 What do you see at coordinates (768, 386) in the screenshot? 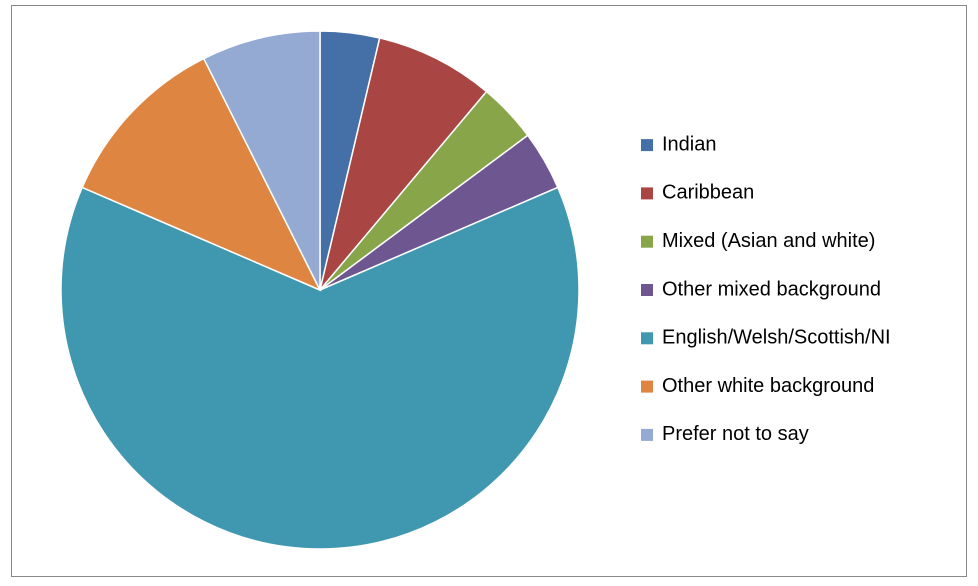
I see `legend-label: Other white background` at bounding box center [768, 386].